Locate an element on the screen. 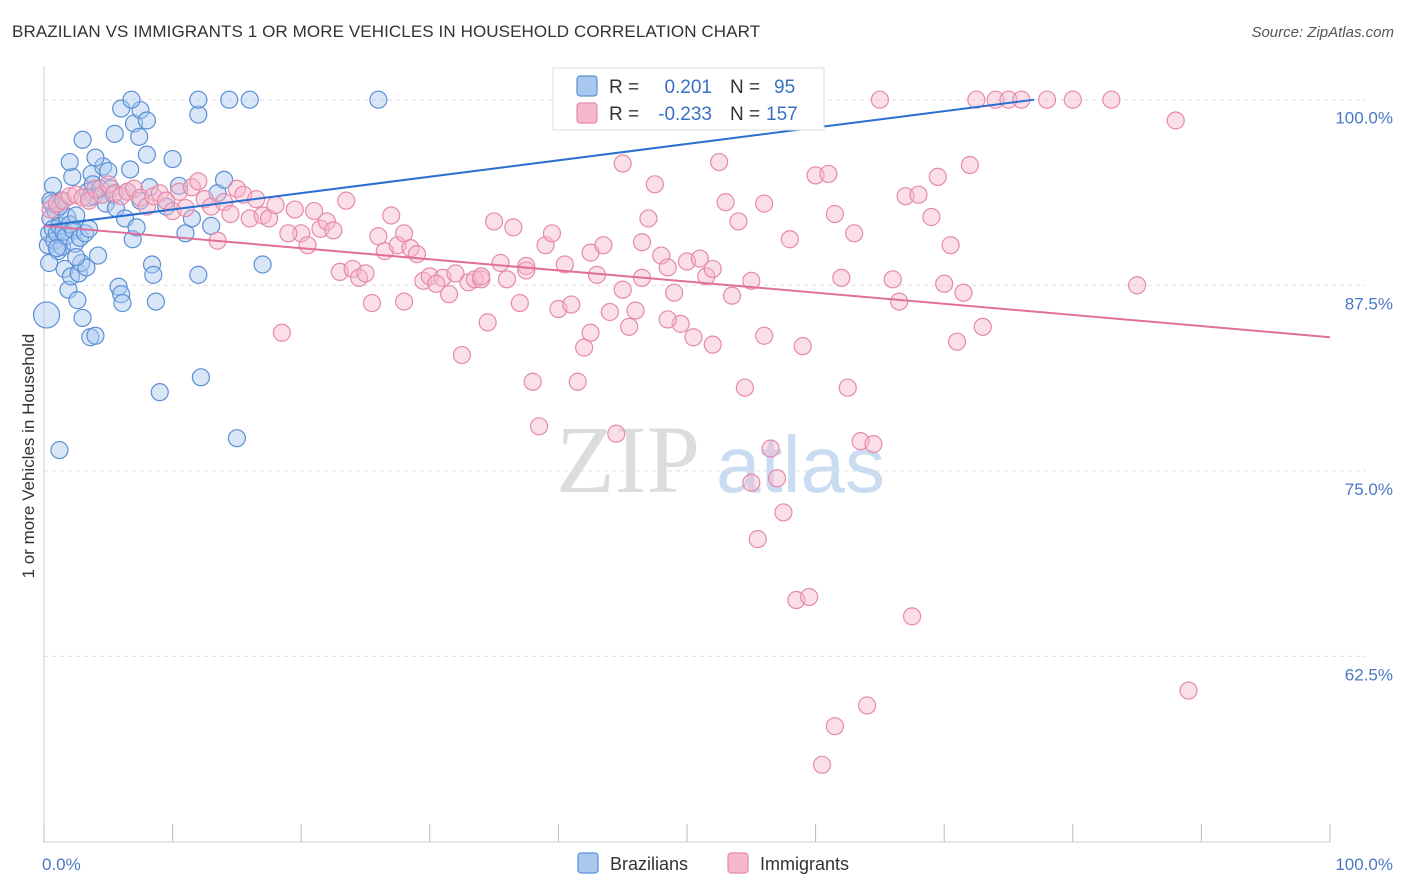 This screenshot has height=892, width=1406. legend-n-label-immigrants: N = is located at coordinates (745, 114).